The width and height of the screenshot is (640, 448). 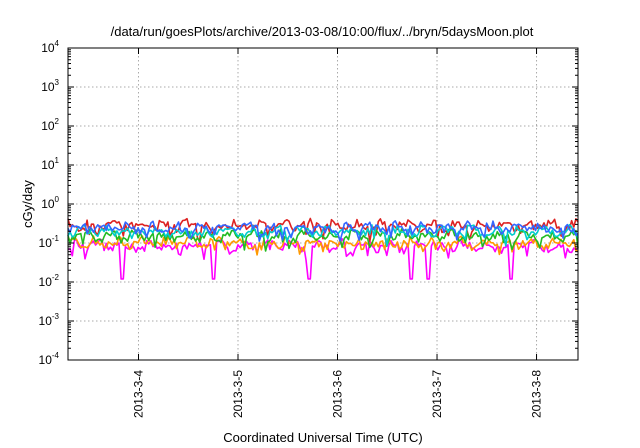 What do you see at coordinates (49, 359) in the screenshot?
I see `y-tick-label: 10⁻⁴` at bounding box center [49, 359].